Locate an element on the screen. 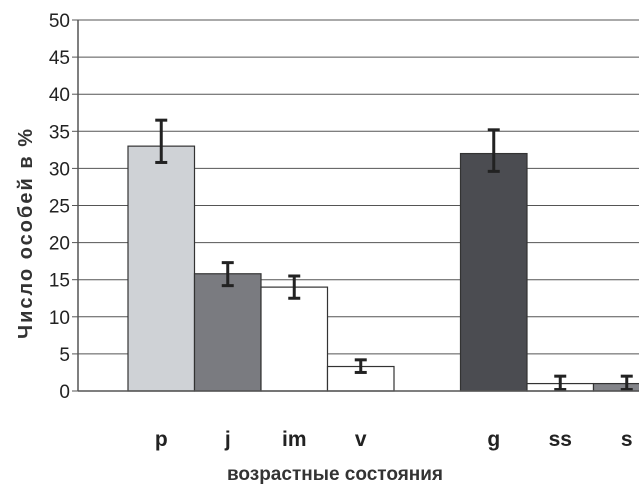 Image resolution: width=639 pixels, height=488 pixels. x-tick-labels: p j im v g ss s is located at coordinates (394, 439).